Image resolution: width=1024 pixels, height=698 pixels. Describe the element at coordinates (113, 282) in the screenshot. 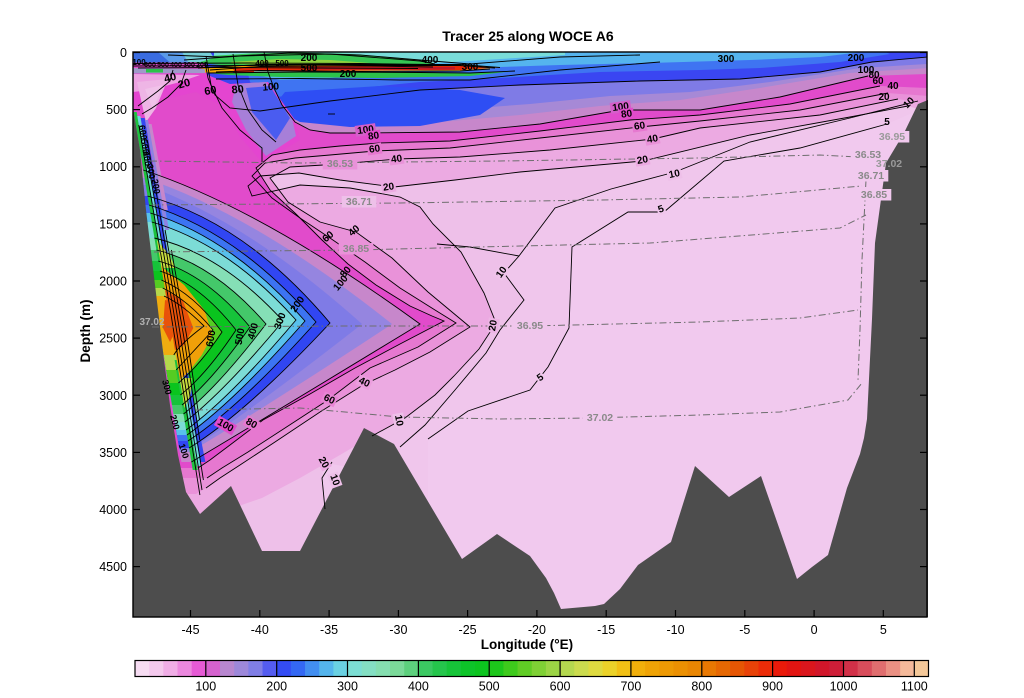

I see `svg-text: 2000` at that location.